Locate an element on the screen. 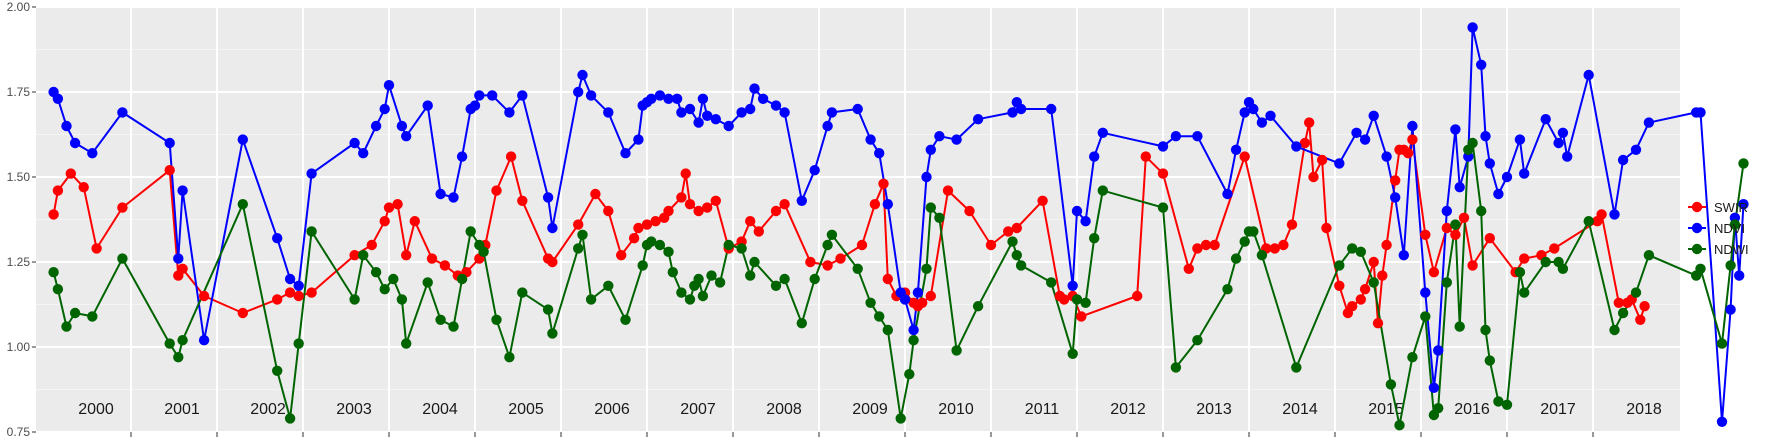 The image size is (1773, 442). year-label: 2005 is located at coordinates (526, 409).